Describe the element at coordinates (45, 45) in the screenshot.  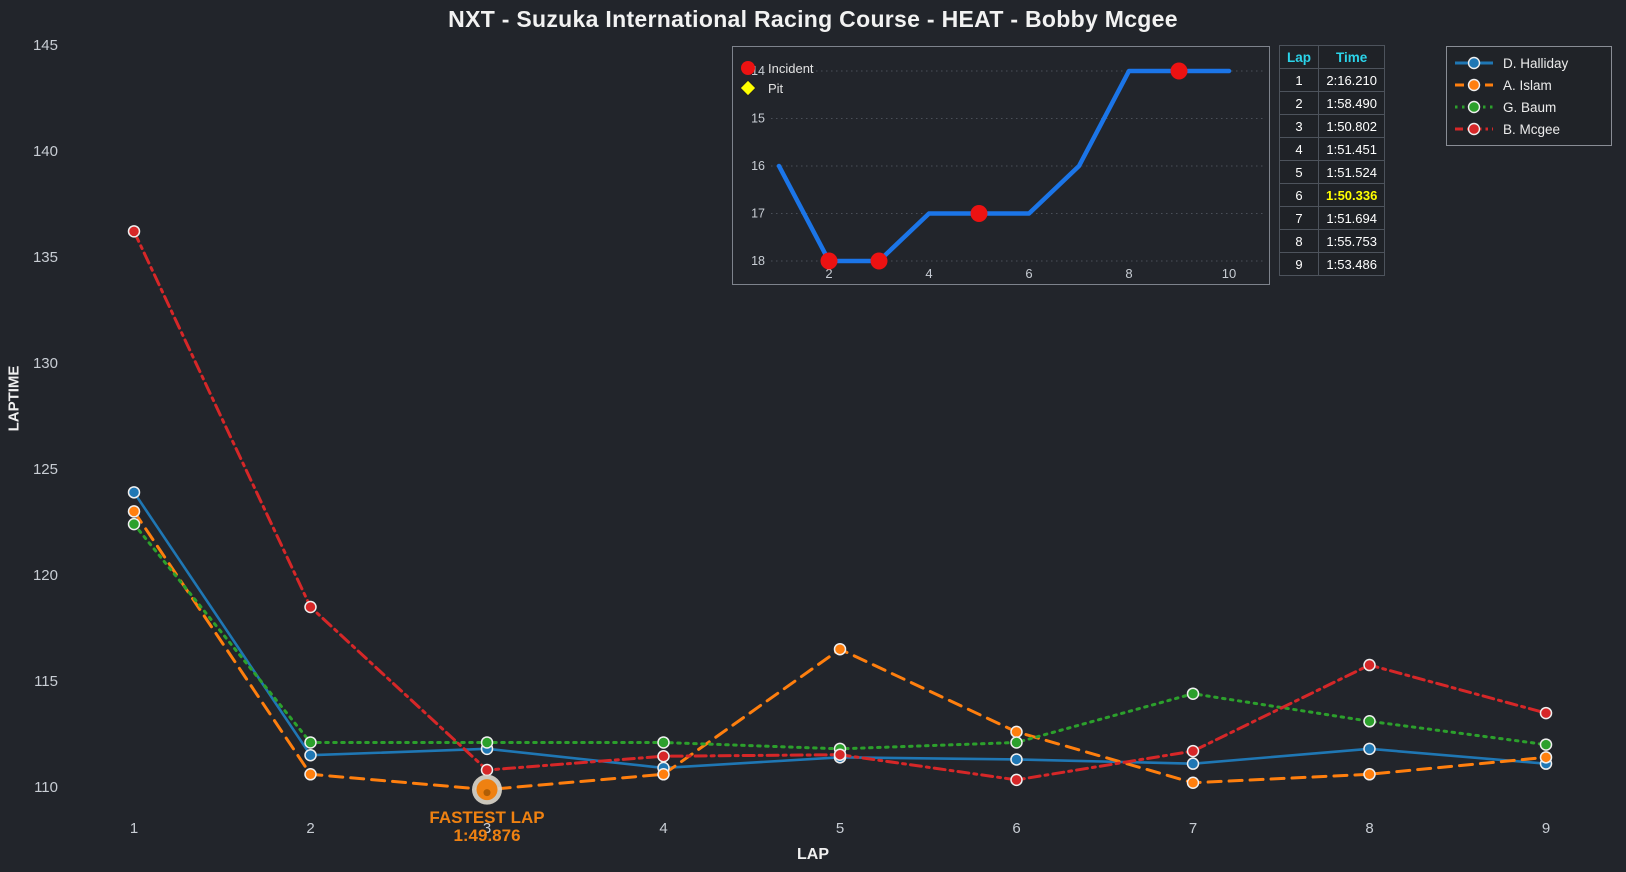
I see `y-tick-label: 145` at that location.